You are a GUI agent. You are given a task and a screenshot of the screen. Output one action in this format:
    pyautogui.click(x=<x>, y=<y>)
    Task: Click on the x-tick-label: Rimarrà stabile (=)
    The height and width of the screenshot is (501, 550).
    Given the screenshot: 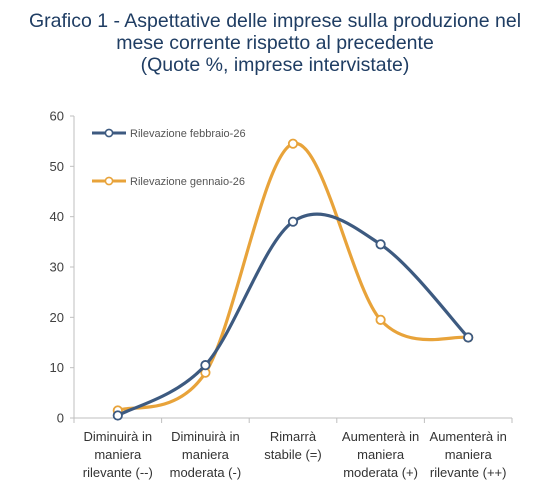 What is the action you would take?
    pyautogui.click(x=292, y=445)
    